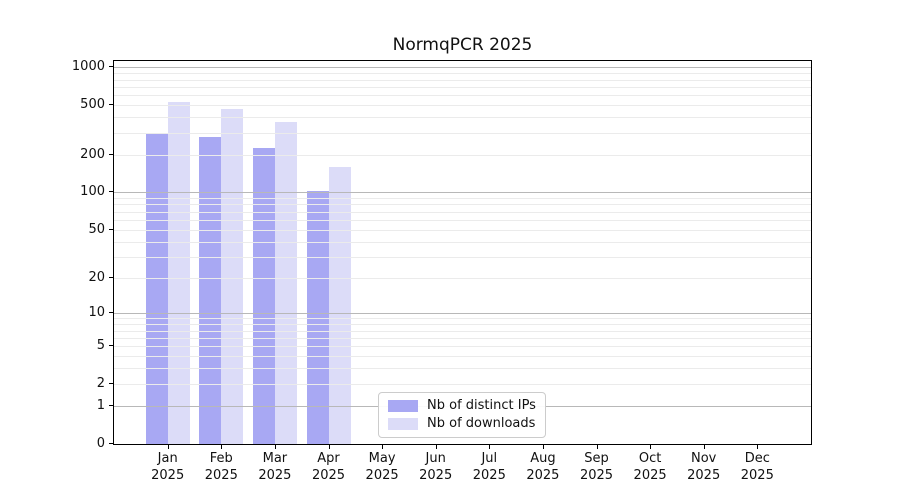 The image size is (900, 500). I want to click on x-tick-mark-may, so click(383, 447).